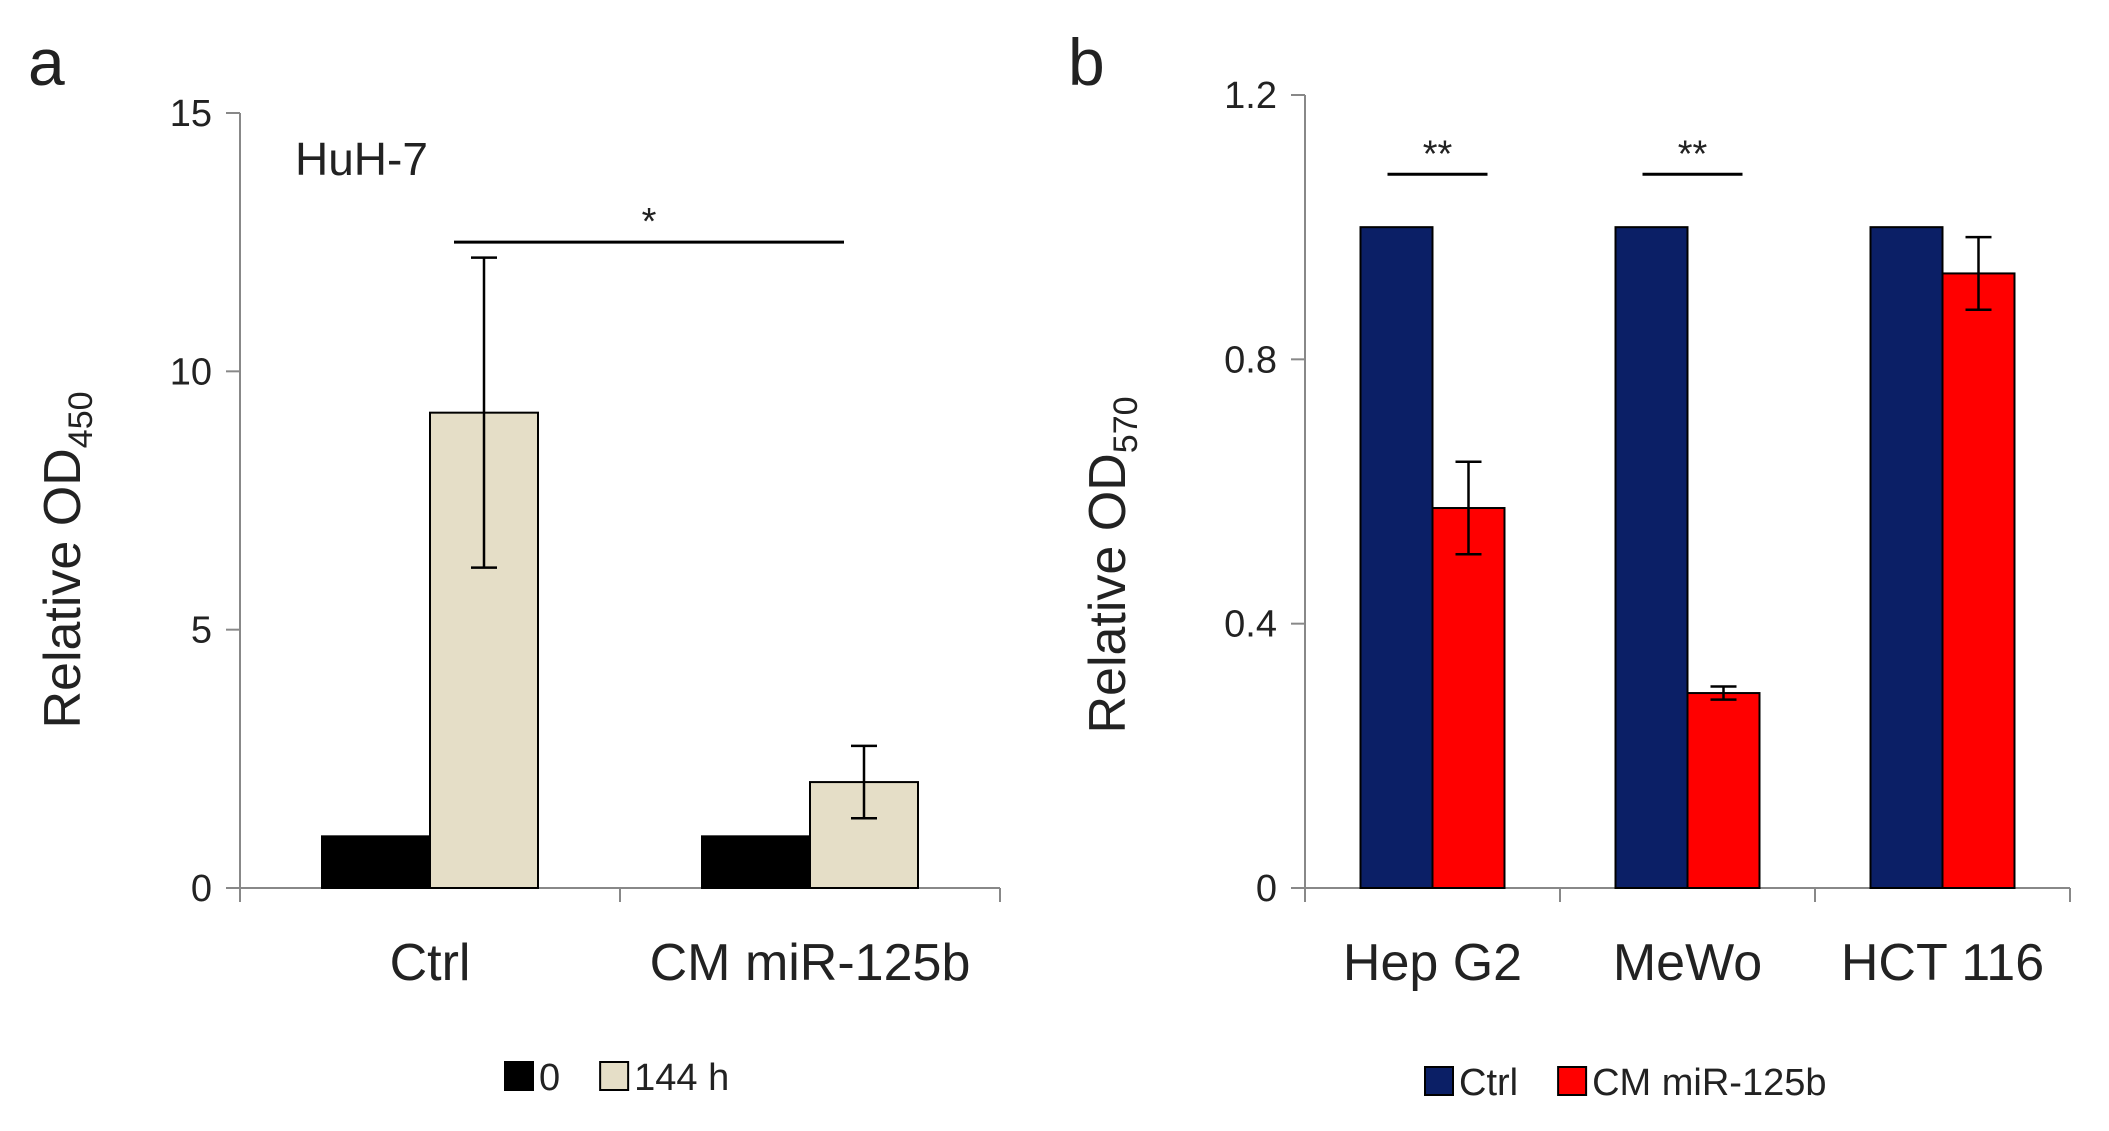  Describe the element at coordinates (1439, 1081) in the screenshot. I see `panel-b-legend-swatch-ctrl` at that location.